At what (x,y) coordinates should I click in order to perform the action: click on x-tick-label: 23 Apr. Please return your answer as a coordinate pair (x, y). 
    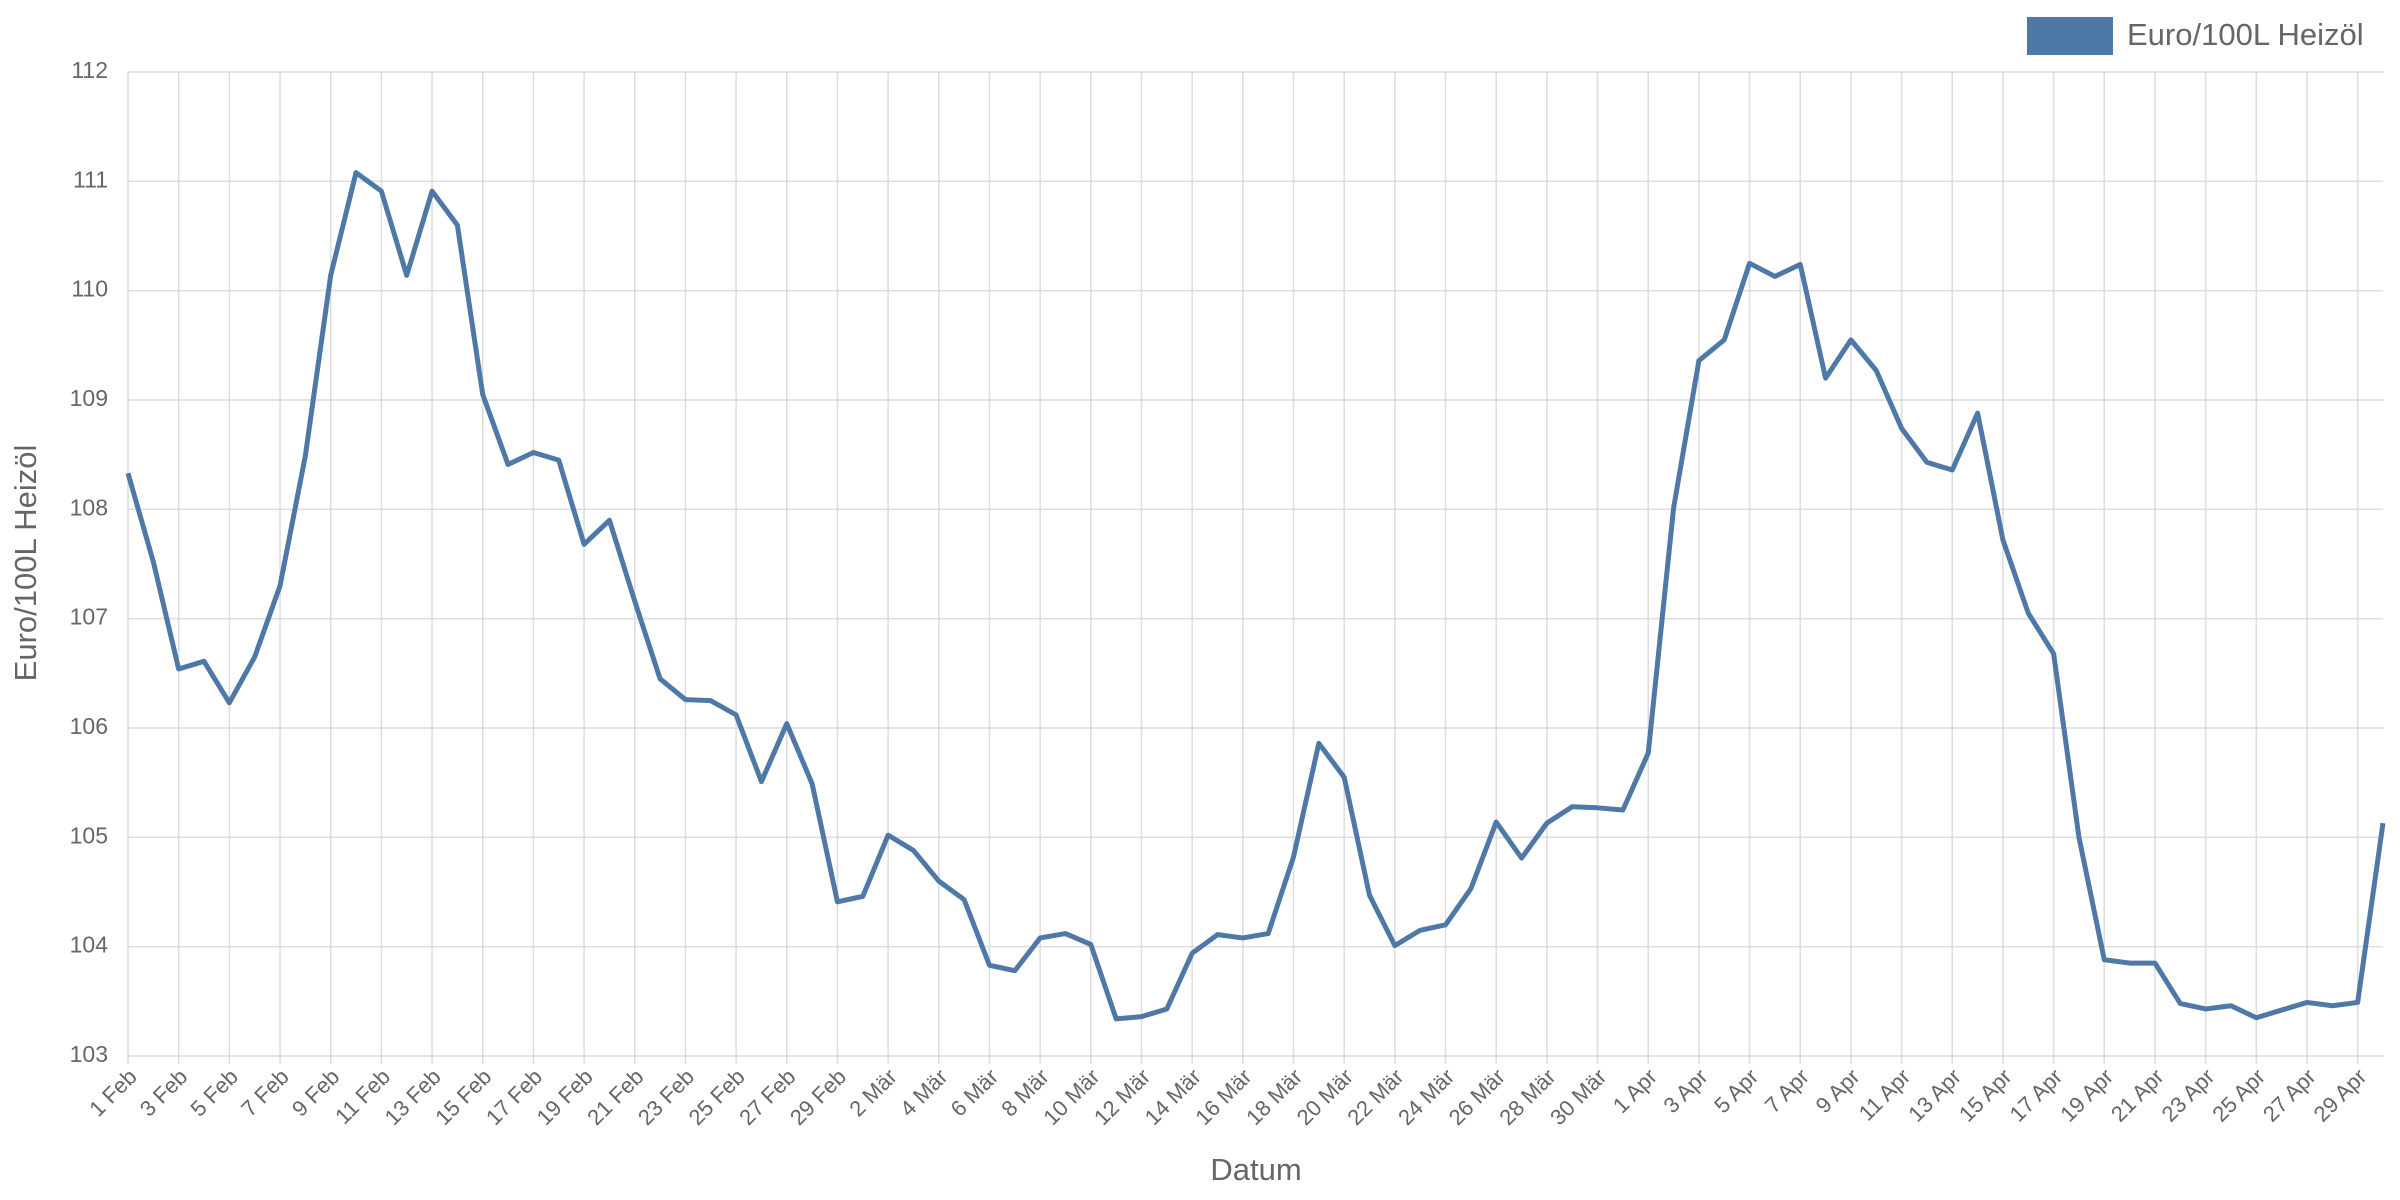
    Looking at the image, I should click on (2188, 1095).